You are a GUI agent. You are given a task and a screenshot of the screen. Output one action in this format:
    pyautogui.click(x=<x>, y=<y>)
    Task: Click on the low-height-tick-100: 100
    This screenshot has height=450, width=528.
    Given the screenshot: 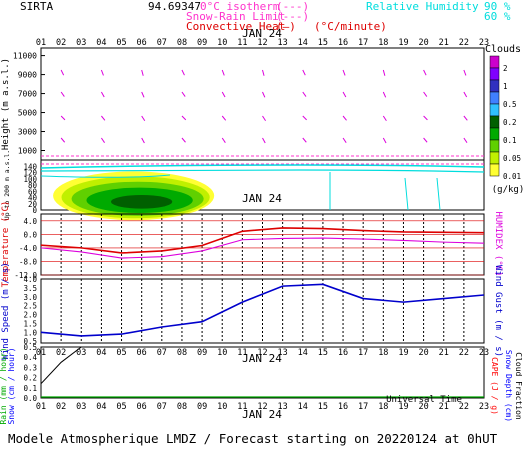 What is the action you would take?
    pyautogui.click(x=30, y=179)
    